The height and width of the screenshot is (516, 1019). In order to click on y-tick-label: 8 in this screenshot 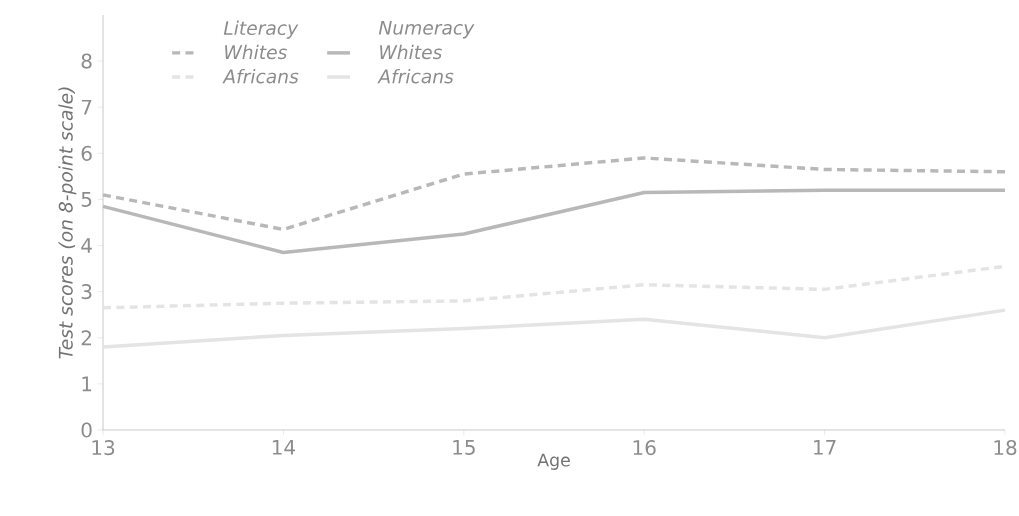, I will do `click(86, 61)`.